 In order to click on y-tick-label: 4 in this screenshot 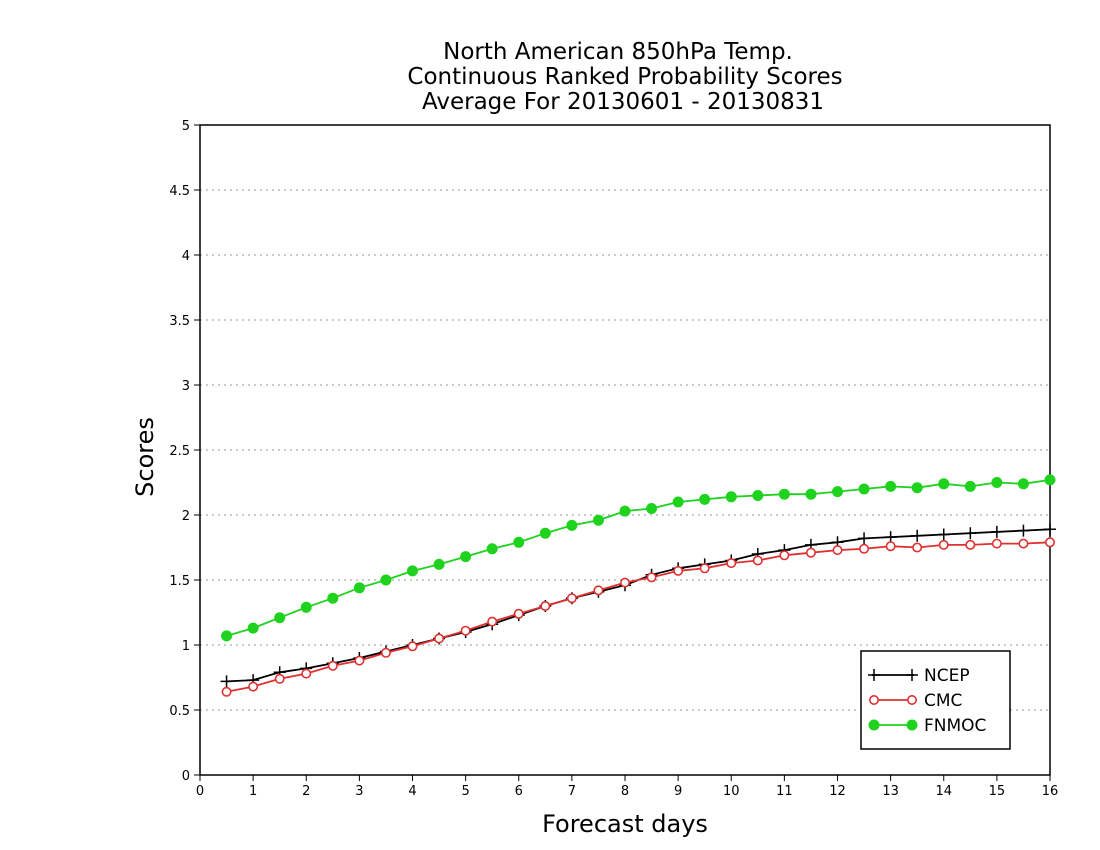, I will do `click(186, 256)`.